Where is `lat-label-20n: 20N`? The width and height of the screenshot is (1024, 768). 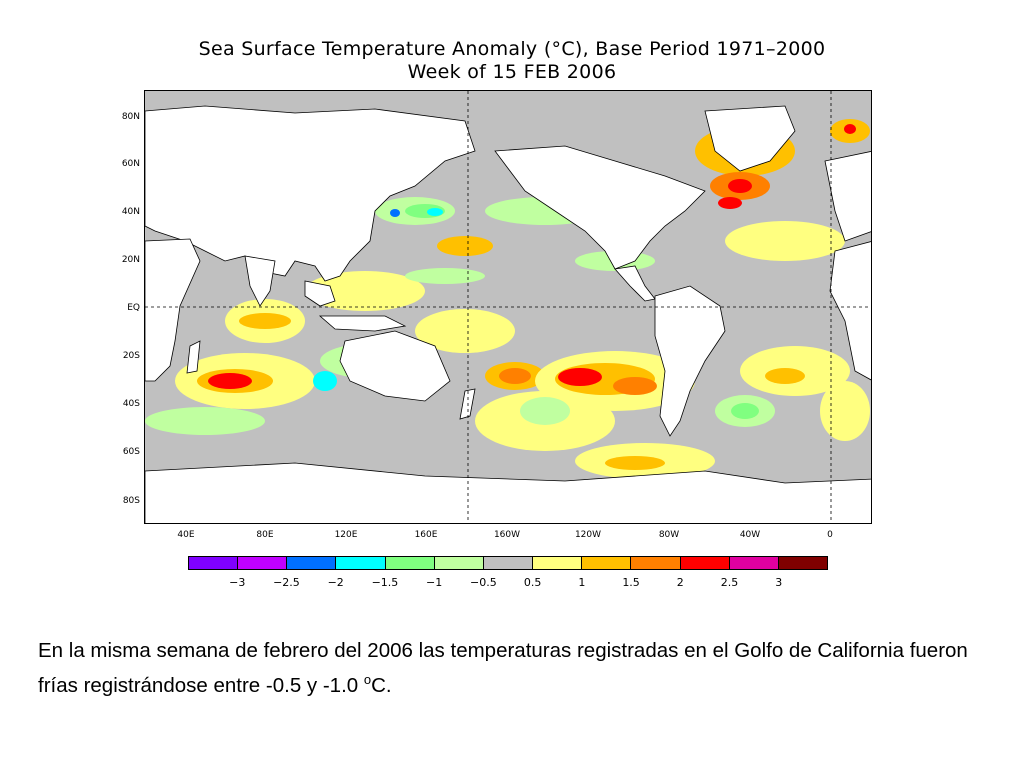 lat-label-20n: 20N is located at coordinates (130, 260).